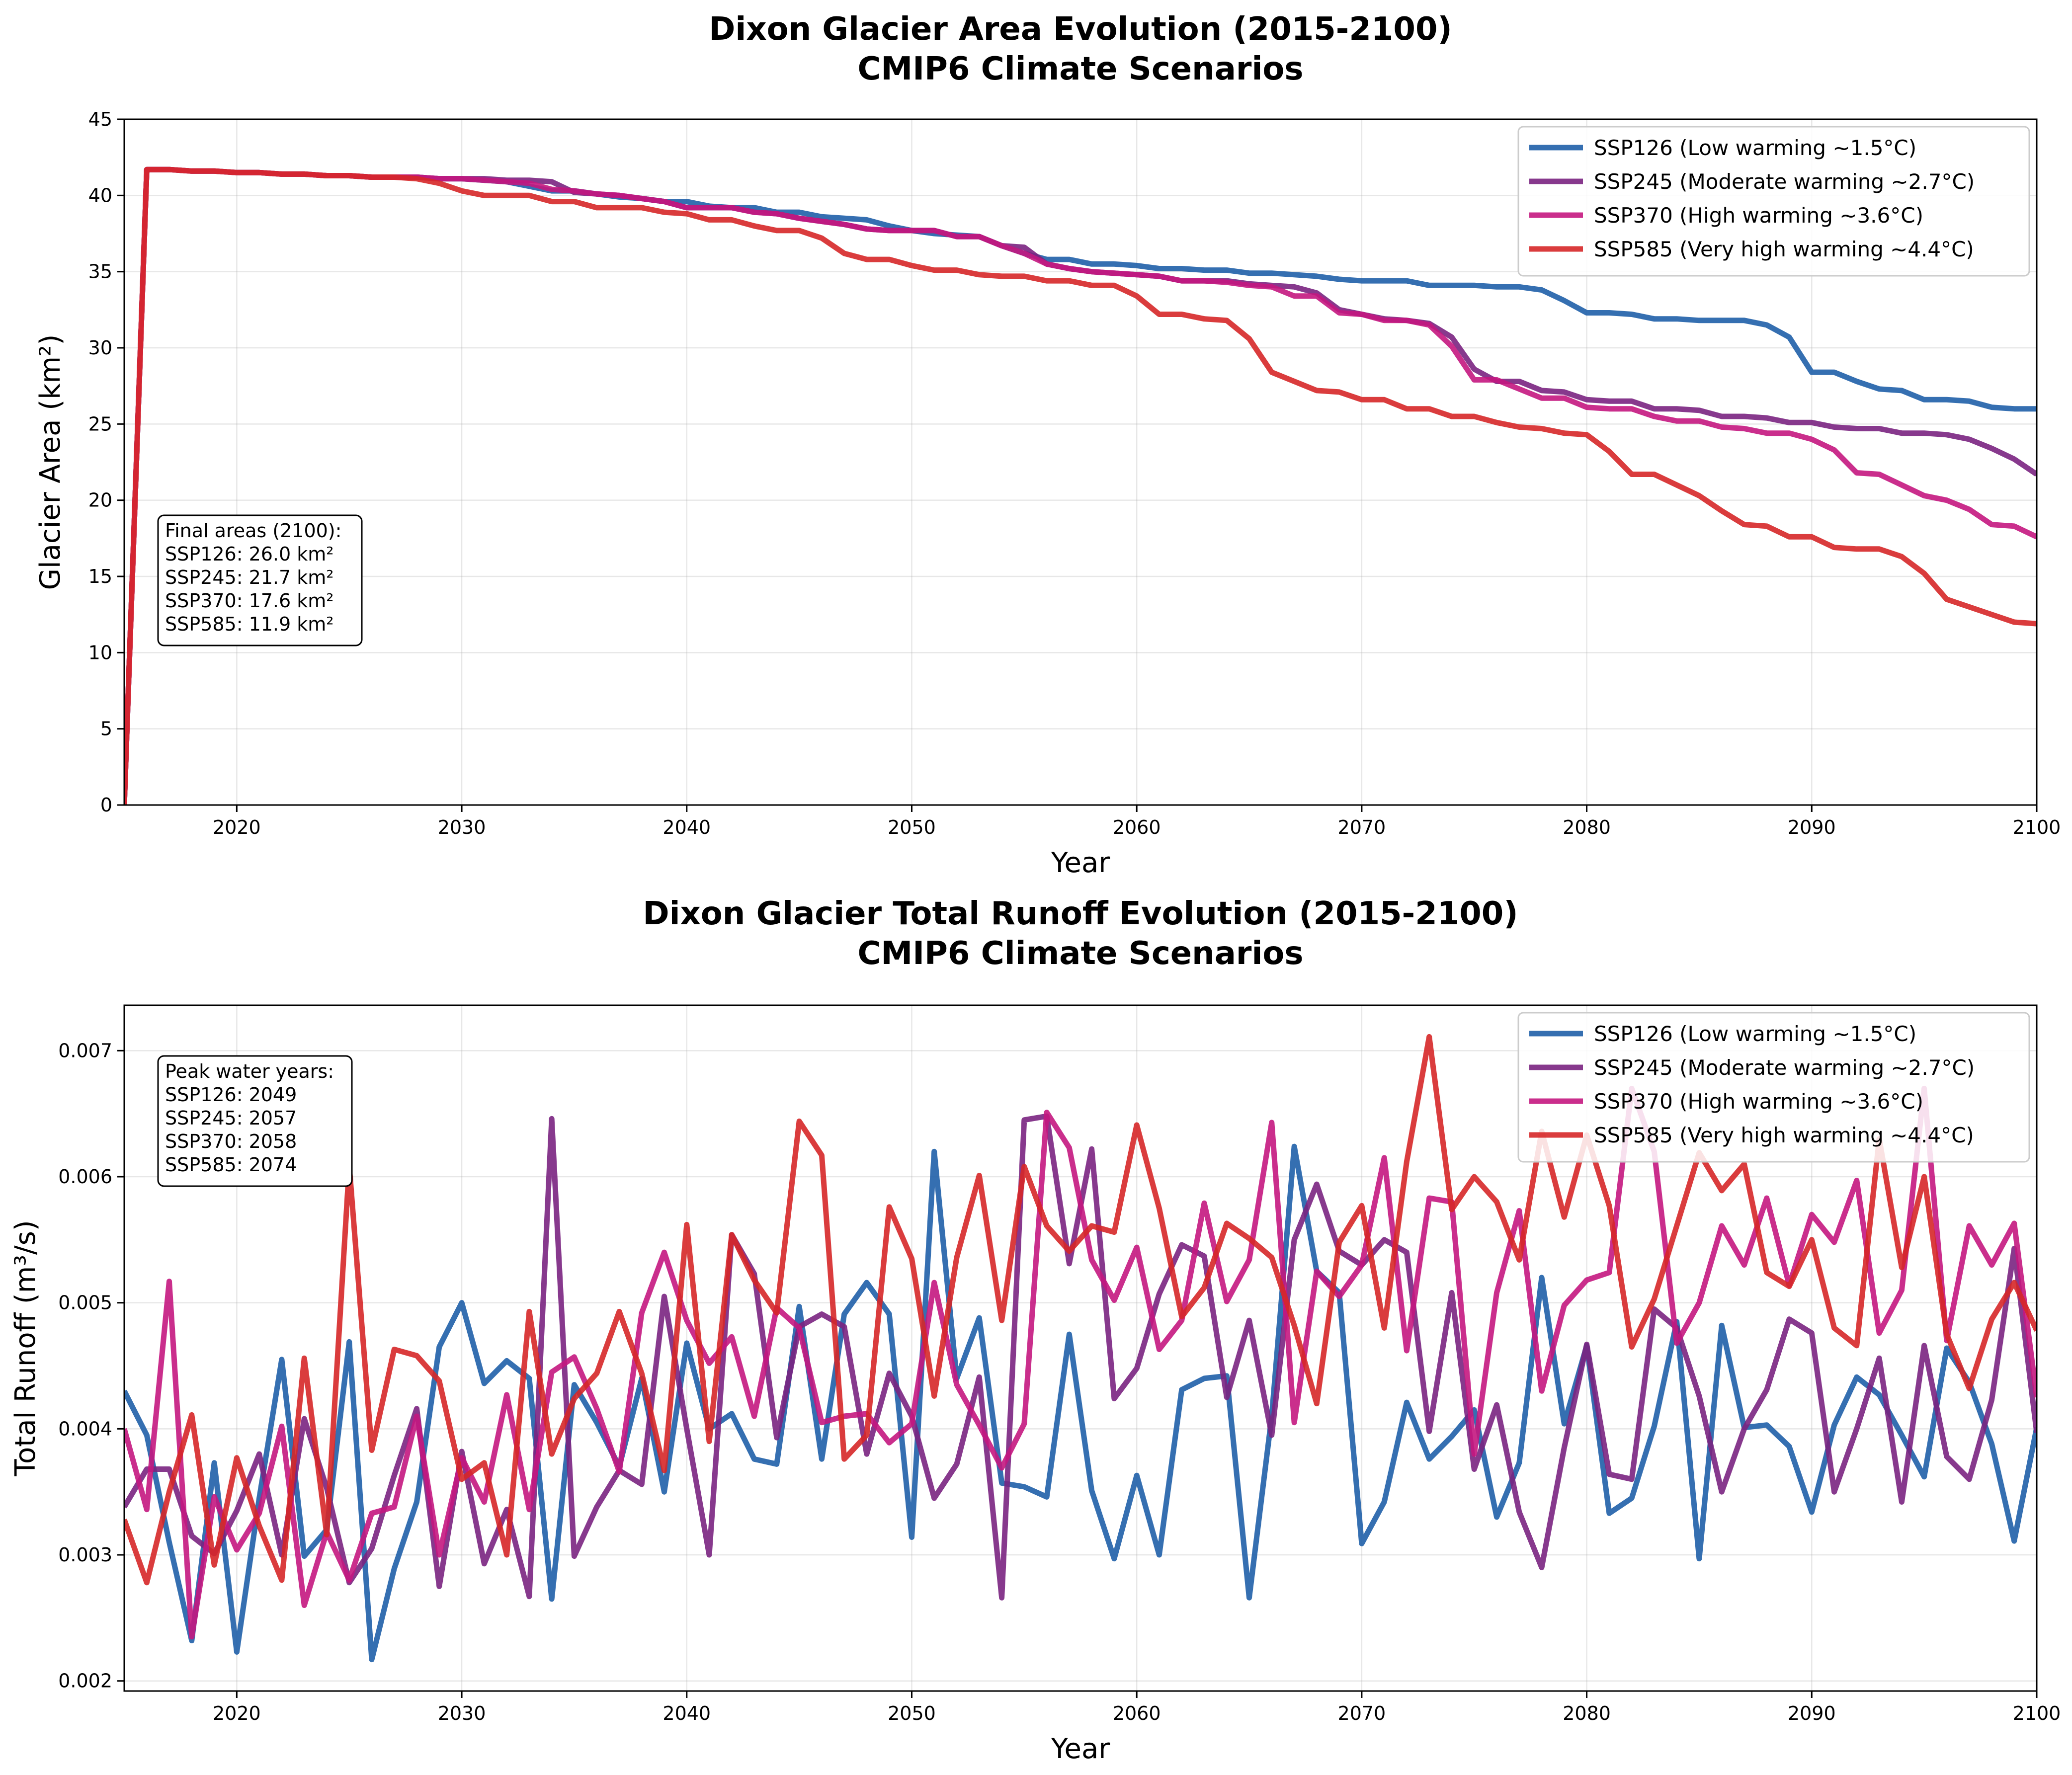 The image size is (2072, 1775). Describe the element at coordinates (85, 1050) in the screenshot. I see `y-tick-label: 0.007` at that location.